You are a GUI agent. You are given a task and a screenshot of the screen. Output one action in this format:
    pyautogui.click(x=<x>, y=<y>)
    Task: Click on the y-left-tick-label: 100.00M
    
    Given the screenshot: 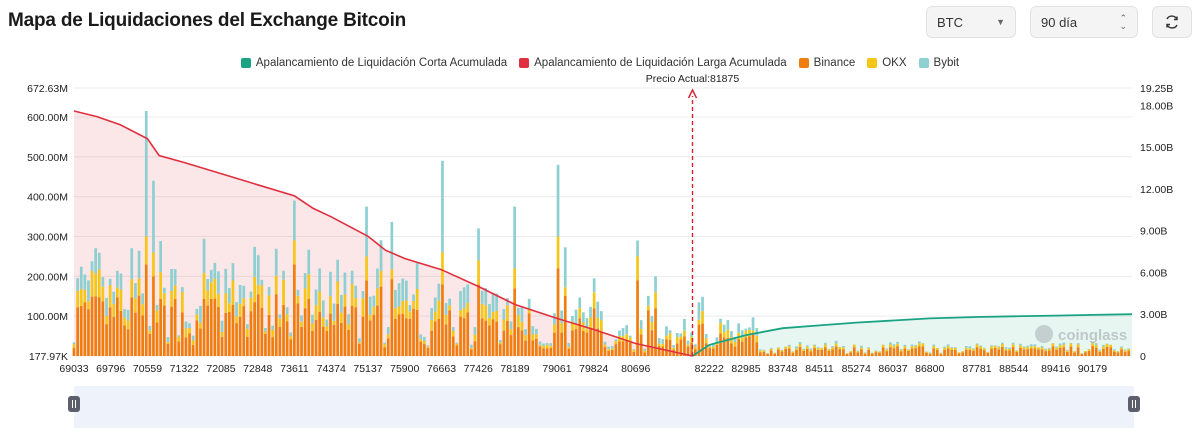 What is the action you would take?
    pyautogui.click(x=47, y=317)
    